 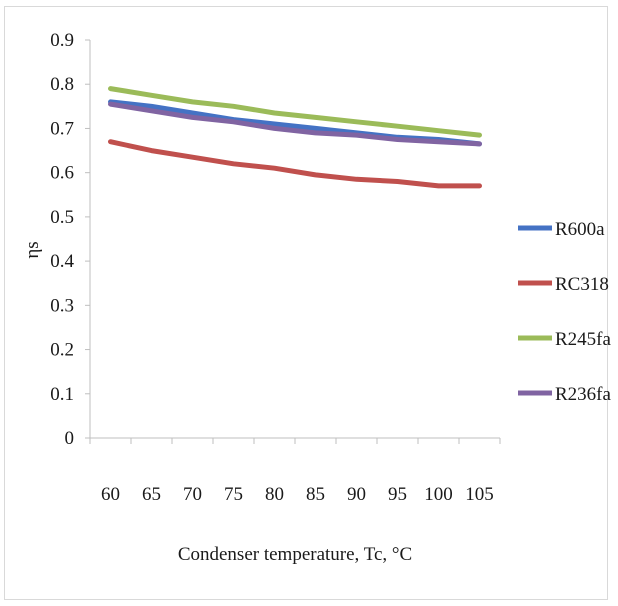 I want to click on legend: R600a RC318 R245fa R236fa, so click(x=565, y=312).